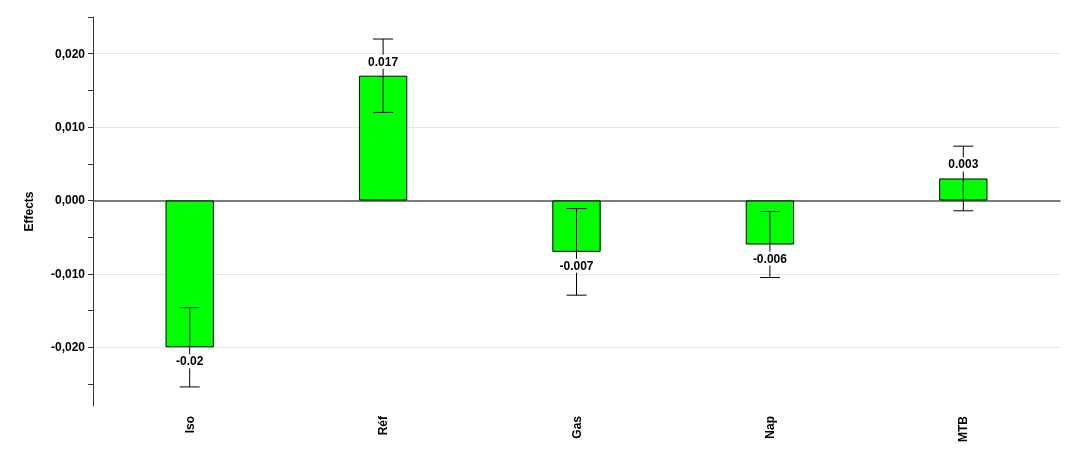 The height and width of the screenshot is (452, 1075). What do you see at coordinates (769, 427) in the screenshot?
I see `x-tick-label: Nap` at bounding box center [769, 427].